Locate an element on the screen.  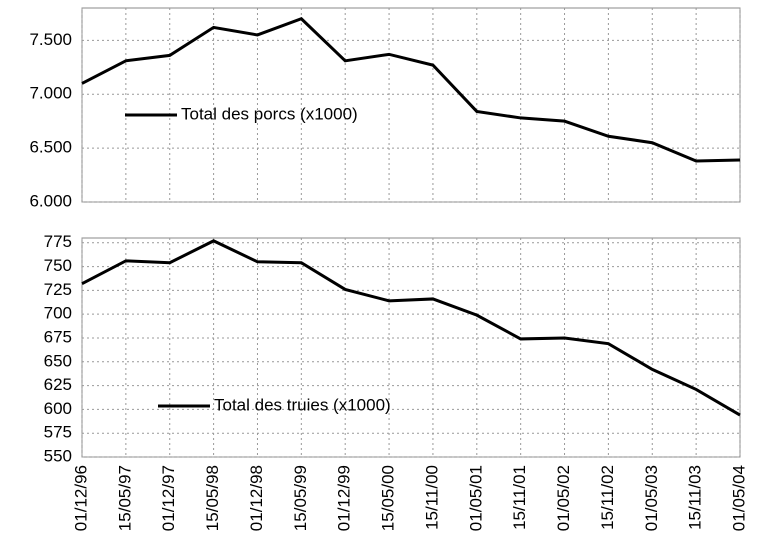
y-tick-label: 775 is located at coordinates (58, 241).